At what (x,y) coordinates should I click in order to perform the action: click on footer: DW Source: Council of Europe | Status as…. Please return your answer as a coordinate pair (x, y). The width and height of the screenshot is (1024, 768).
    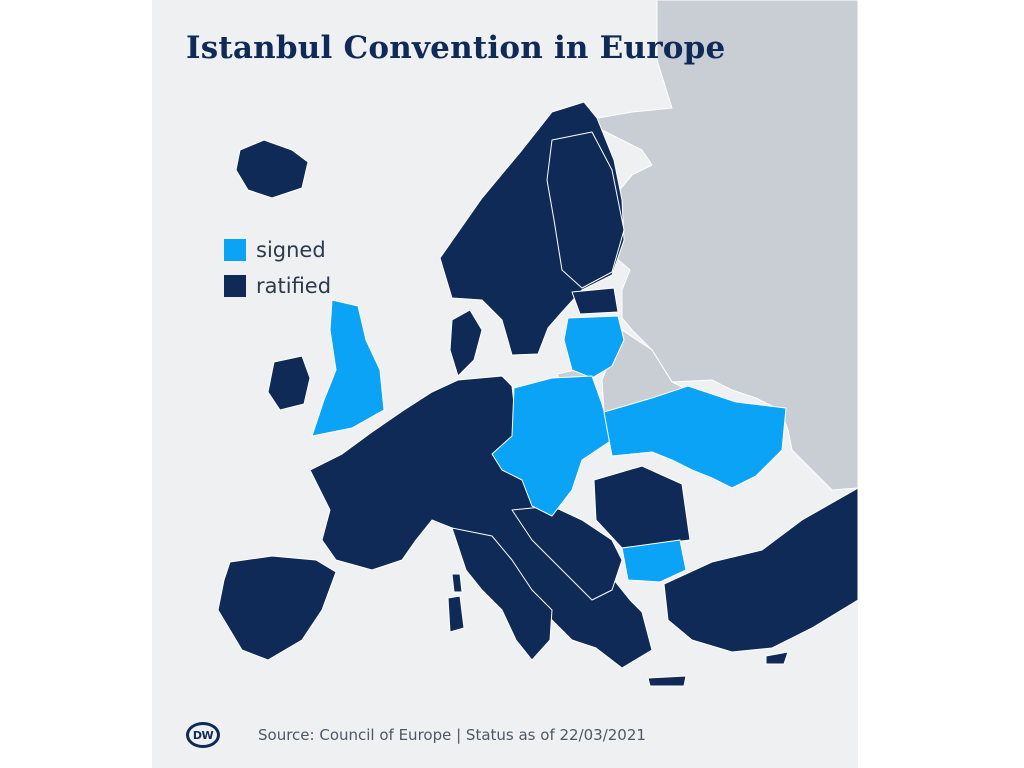
    Looking at the image, I should click on (416, 735).